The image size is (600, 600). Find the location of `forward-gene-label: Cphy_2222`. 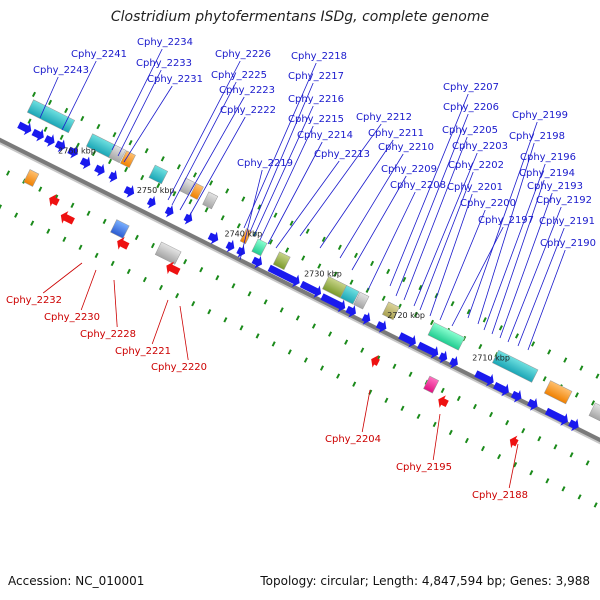

forward-gene-label: Cphy_2222 is located at coordinates (248, 110).